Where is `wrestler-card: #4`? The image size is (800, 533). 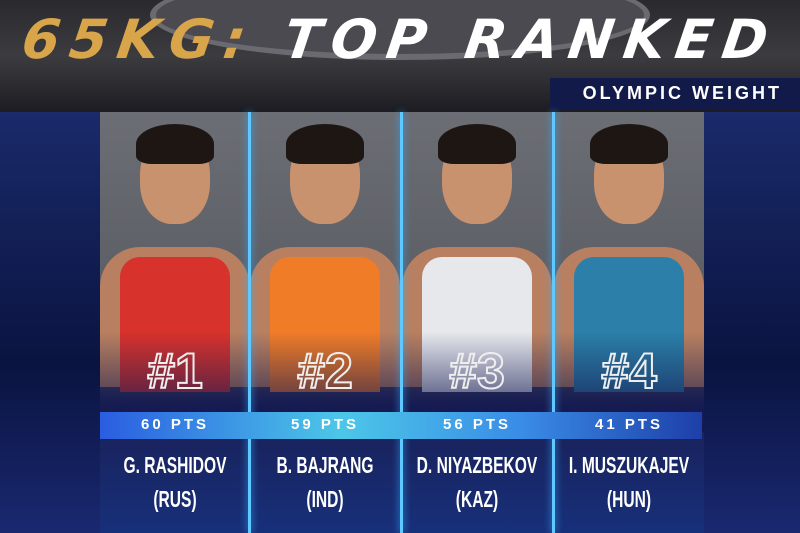 wrestler-card: #4 is located at coordinates (629, 322).